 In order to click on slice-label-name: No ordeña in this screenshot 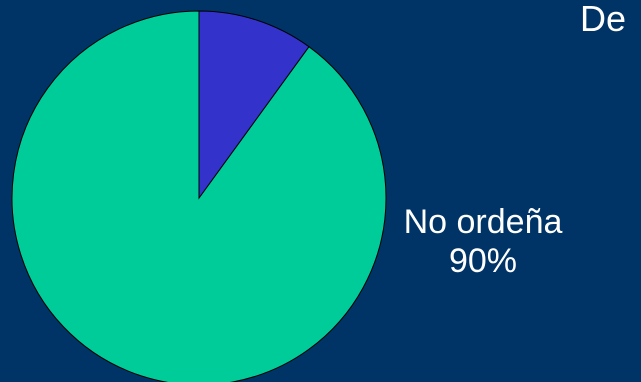, I will do `click(483, 222)`.